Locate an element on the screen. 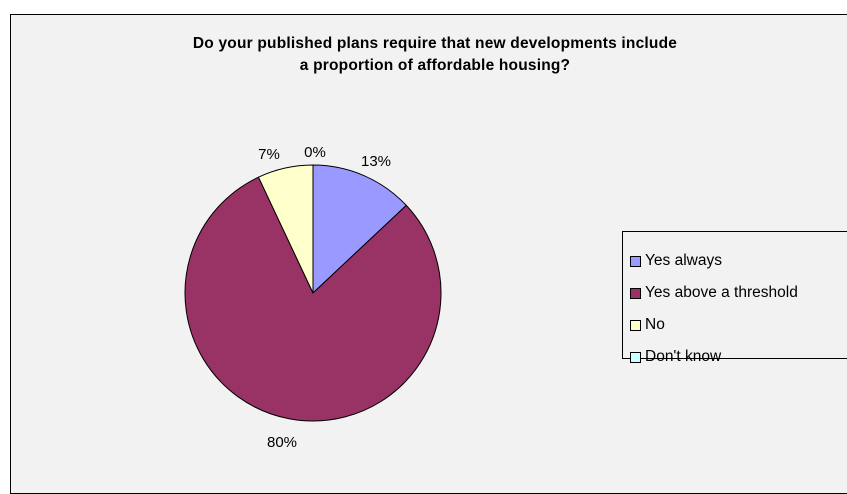 This screenshot has height=494, width=847. chart-title-line-2: a proportion of affordable housing? is located at coordinates (435, 65).